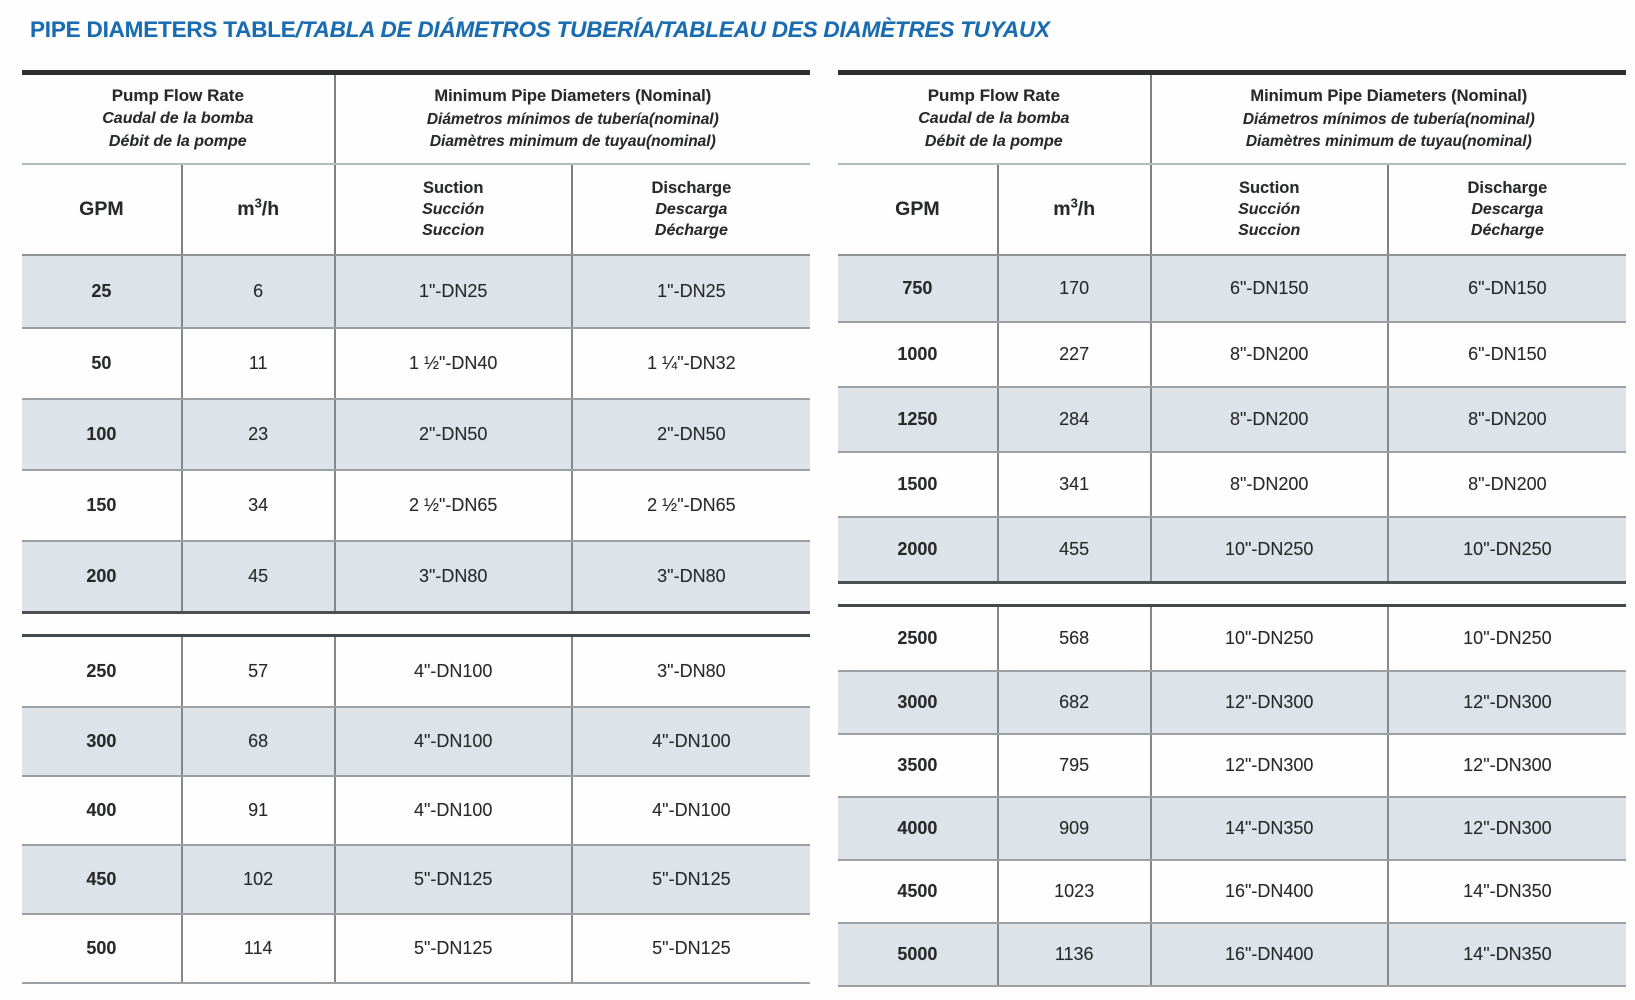 The height and width of the screenshot is (1000, 1635). I want to click on m3h-cell: 91, so click(259, 810).